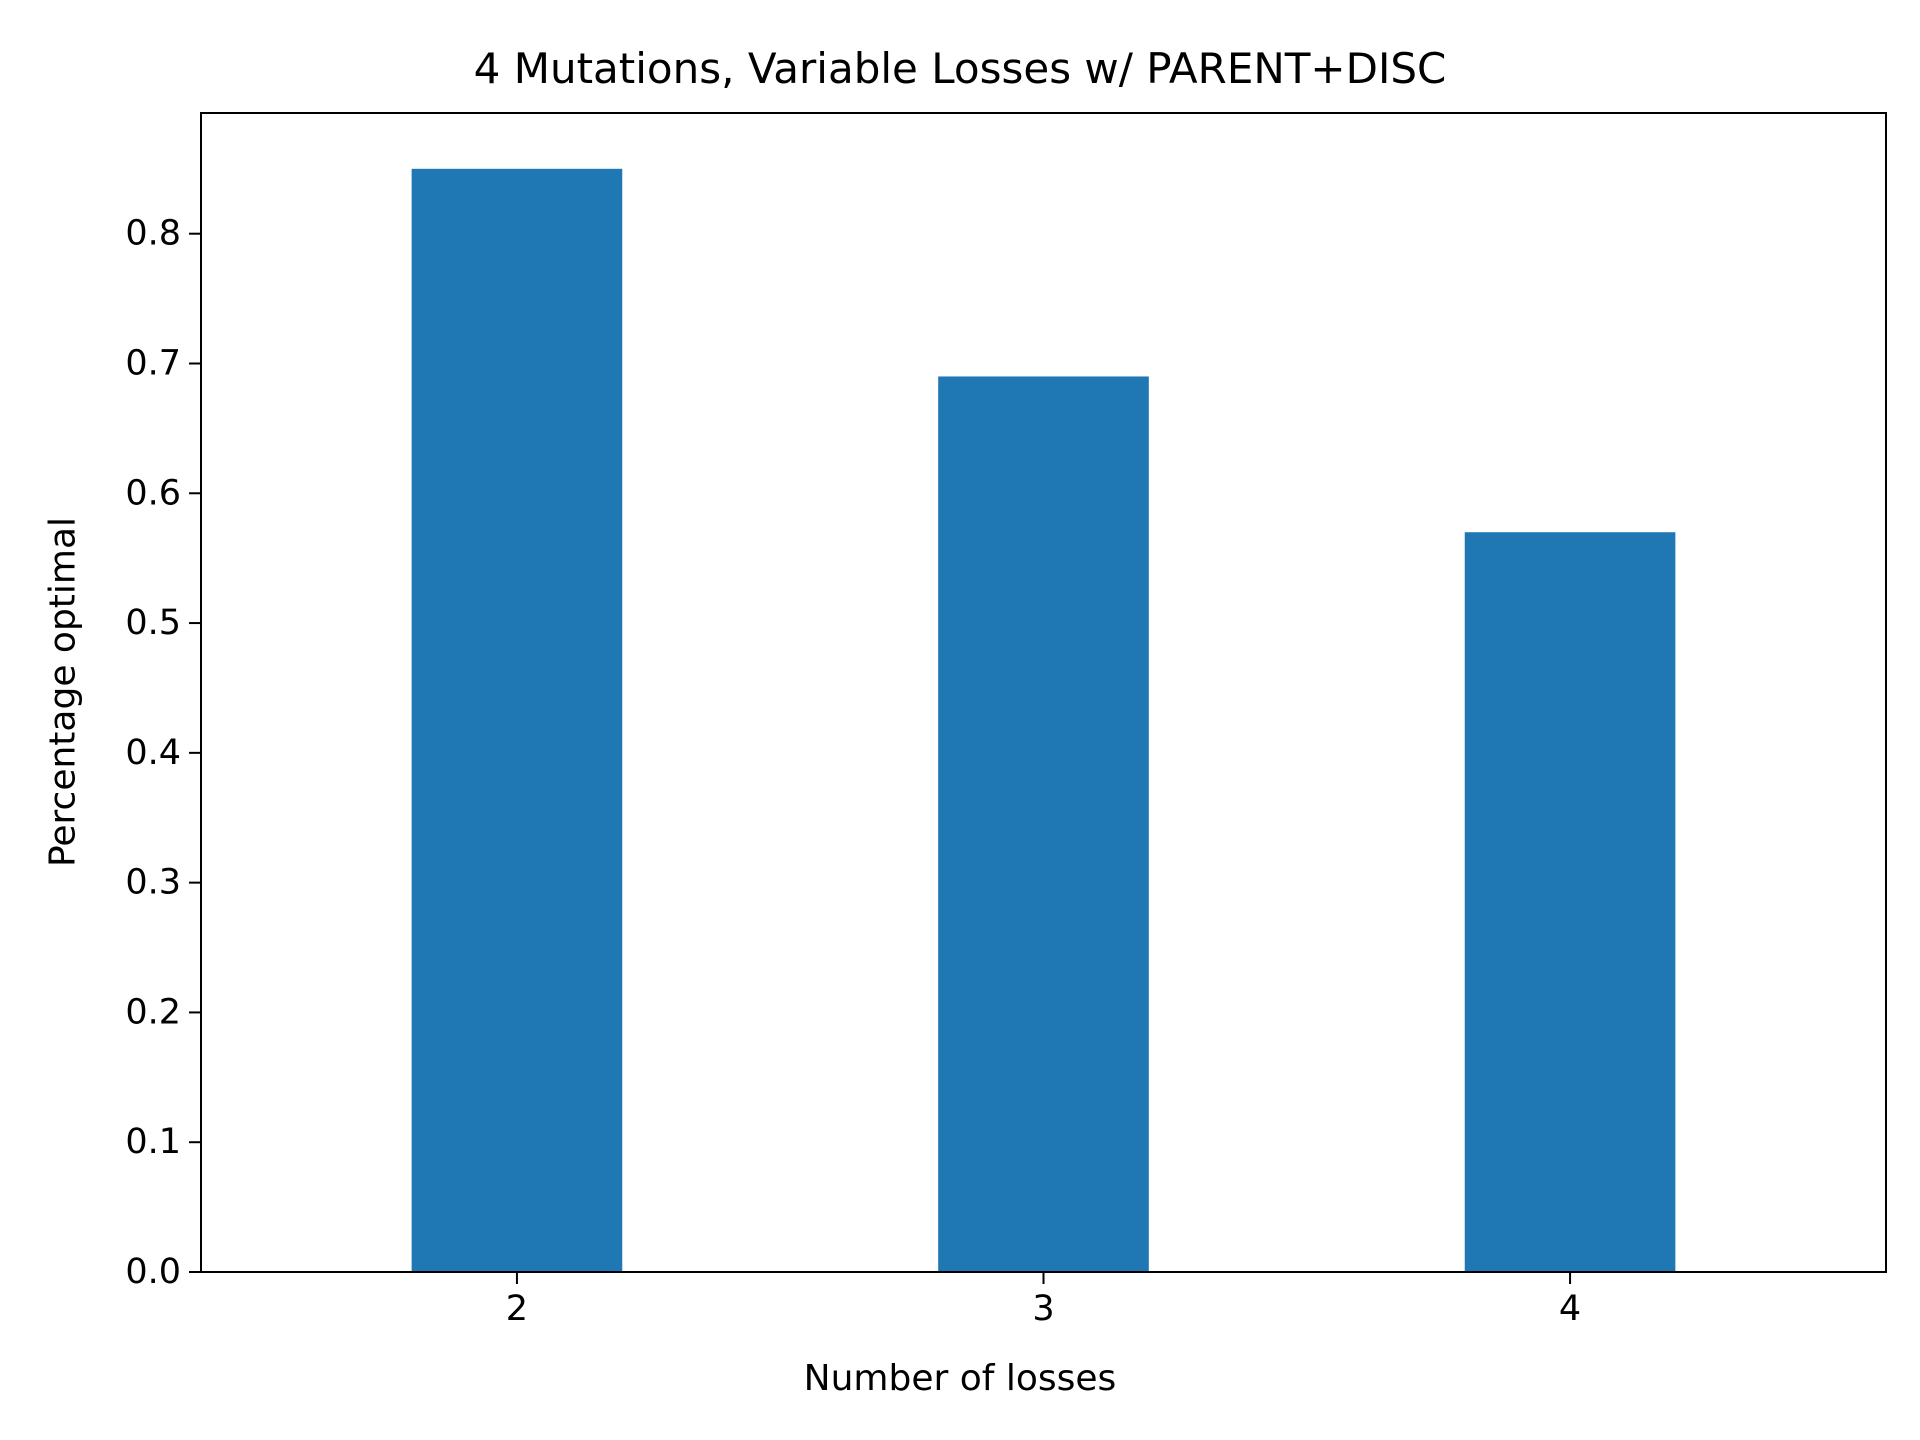 The image size is (1920, 1440). What do you see at coordinates (1570, 1309) in the screenshot?
I see `x-tick-label: 4` at bounding box center [1570, 1309].